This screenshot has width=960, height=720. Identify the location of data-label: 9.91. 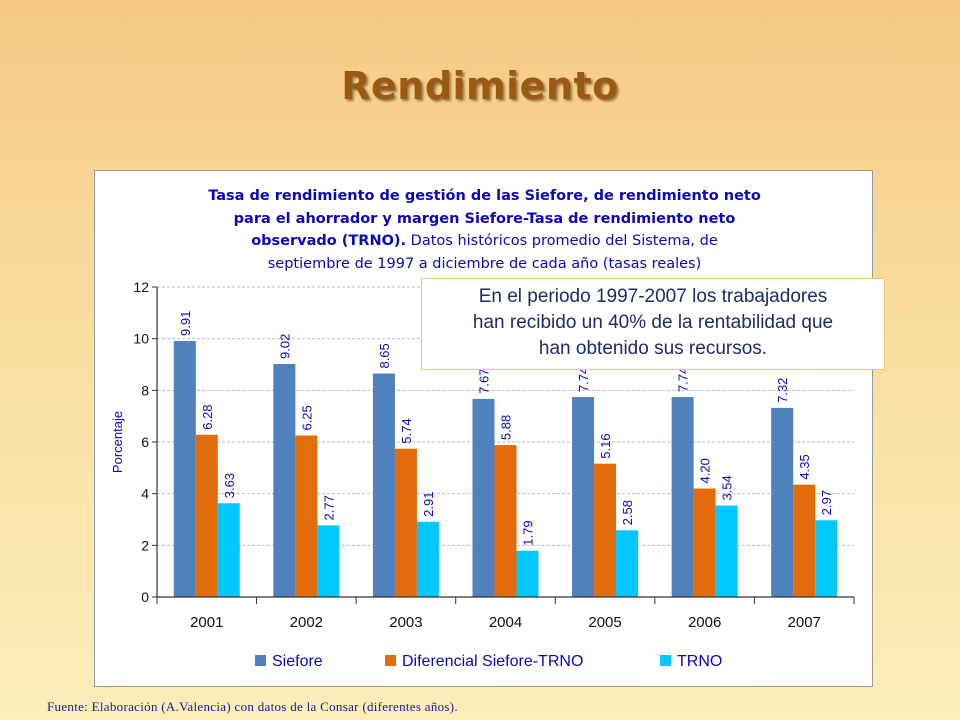
(185, 323).